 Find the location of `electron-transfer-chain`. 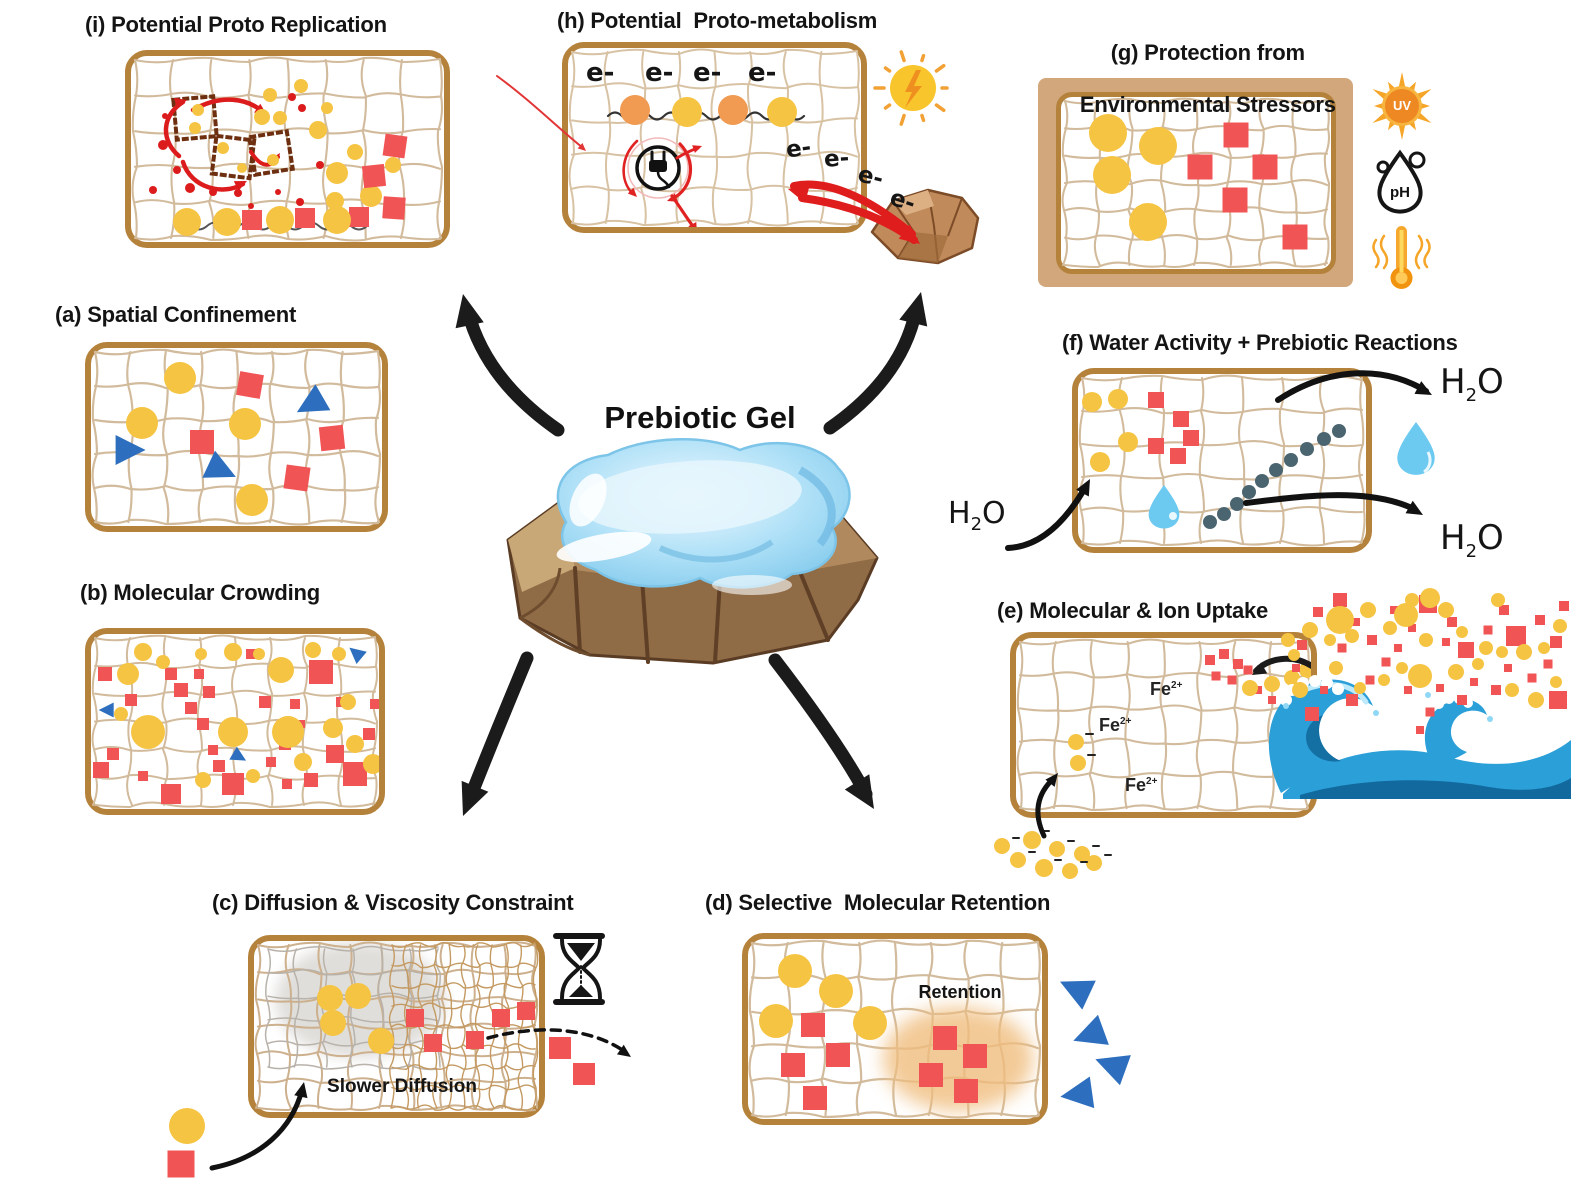

electron-transfer-chain is located at coordinates (706, 111).